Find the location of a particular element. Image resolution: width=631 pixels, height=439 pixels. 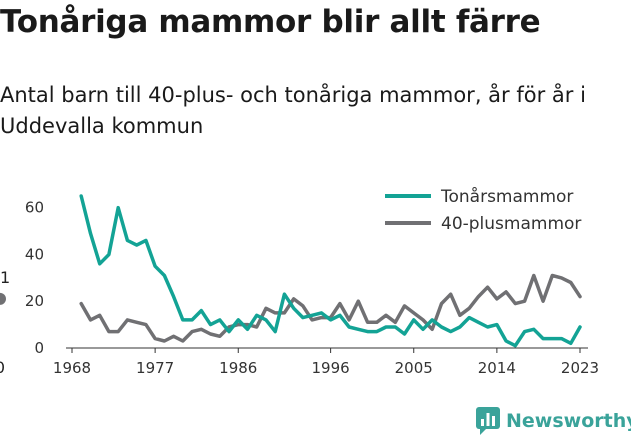

y-tick-label: 40 is located at coordinates (34, 254).